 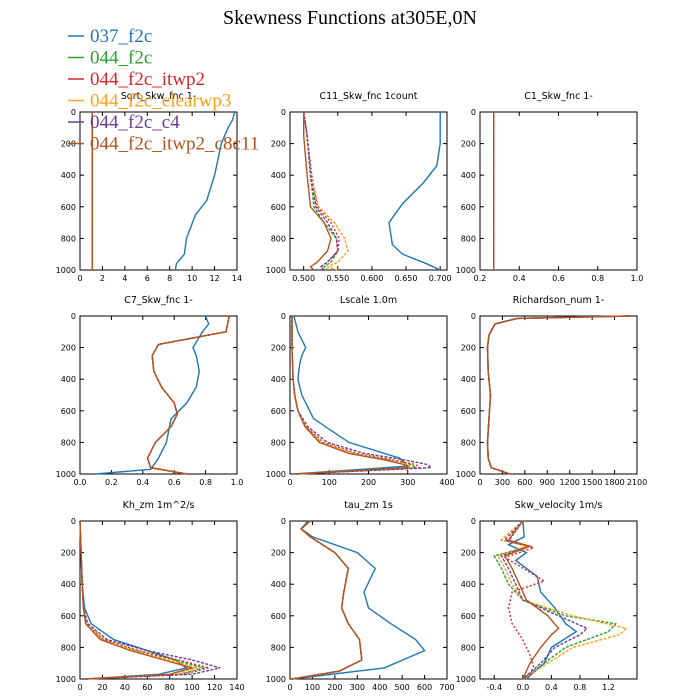 I want to click on x-tick-label: 2100, so click(x=637, y=482).